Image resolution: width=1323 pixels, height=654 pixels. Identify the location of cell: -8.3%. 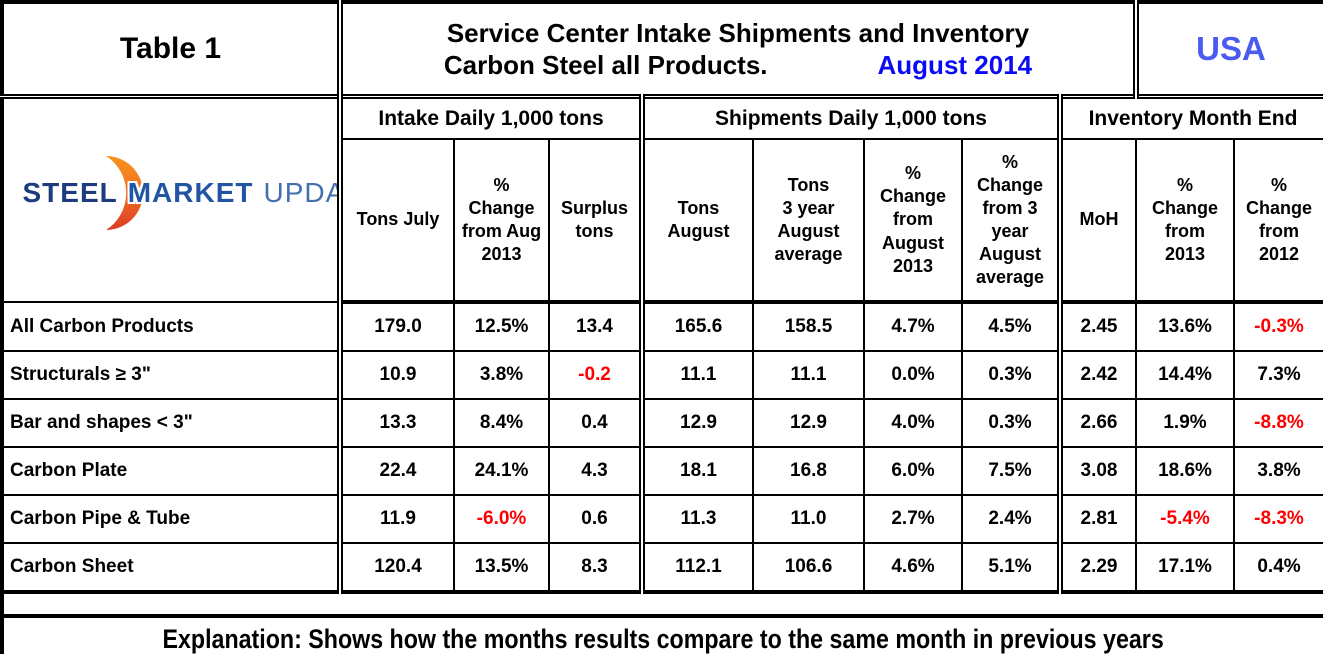
(1278, 519).